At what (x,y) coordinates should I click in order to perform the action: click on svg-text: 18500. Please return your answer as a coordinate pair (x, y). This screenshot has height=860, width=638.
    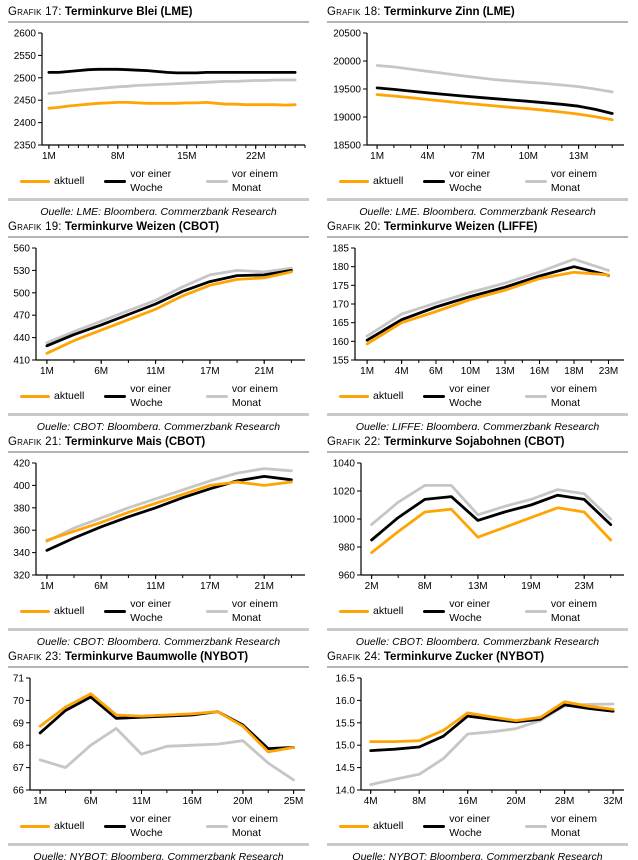
    Looking at the image, I should click on (347, 146).